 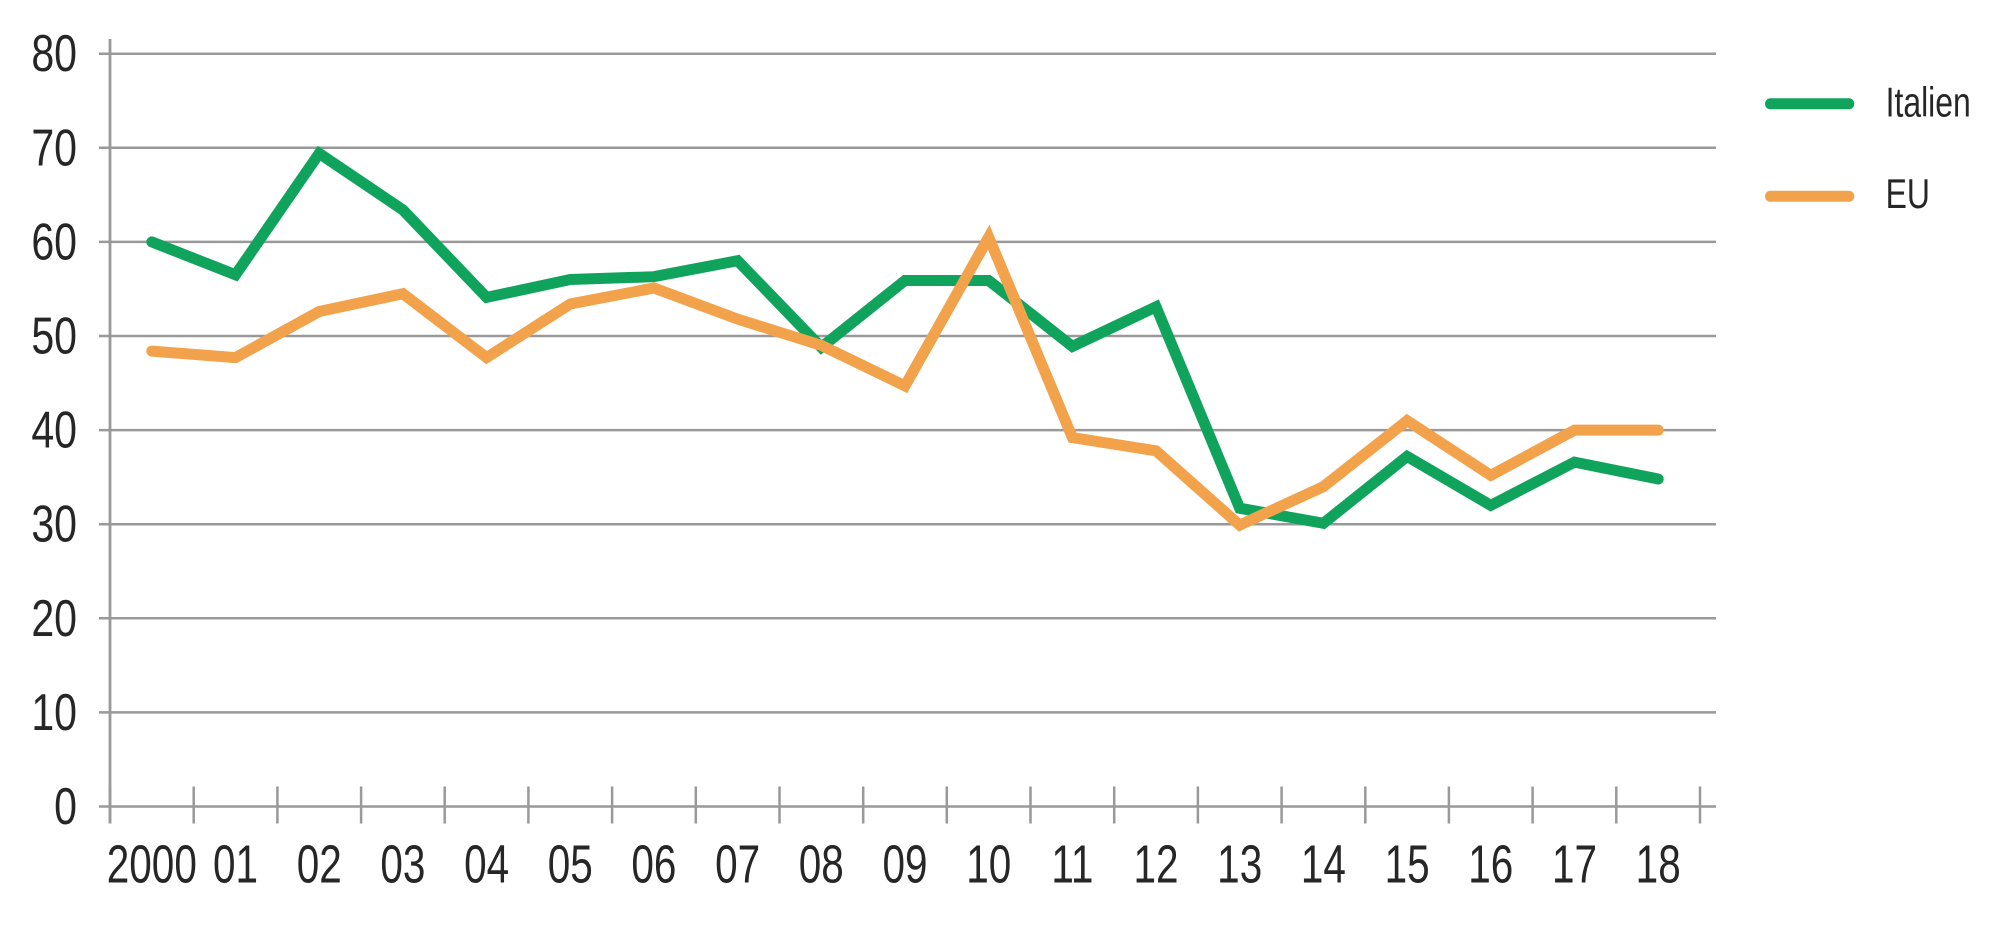 I want to click on svg-text: 17, so click(x=1574, y=865).